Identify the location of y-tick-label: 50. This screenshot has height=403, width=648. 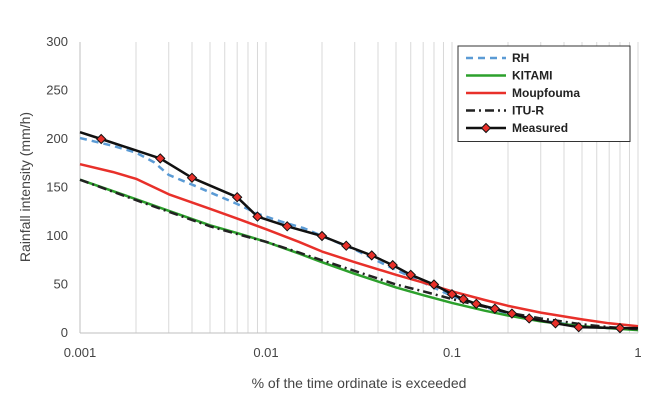
(61, 284).